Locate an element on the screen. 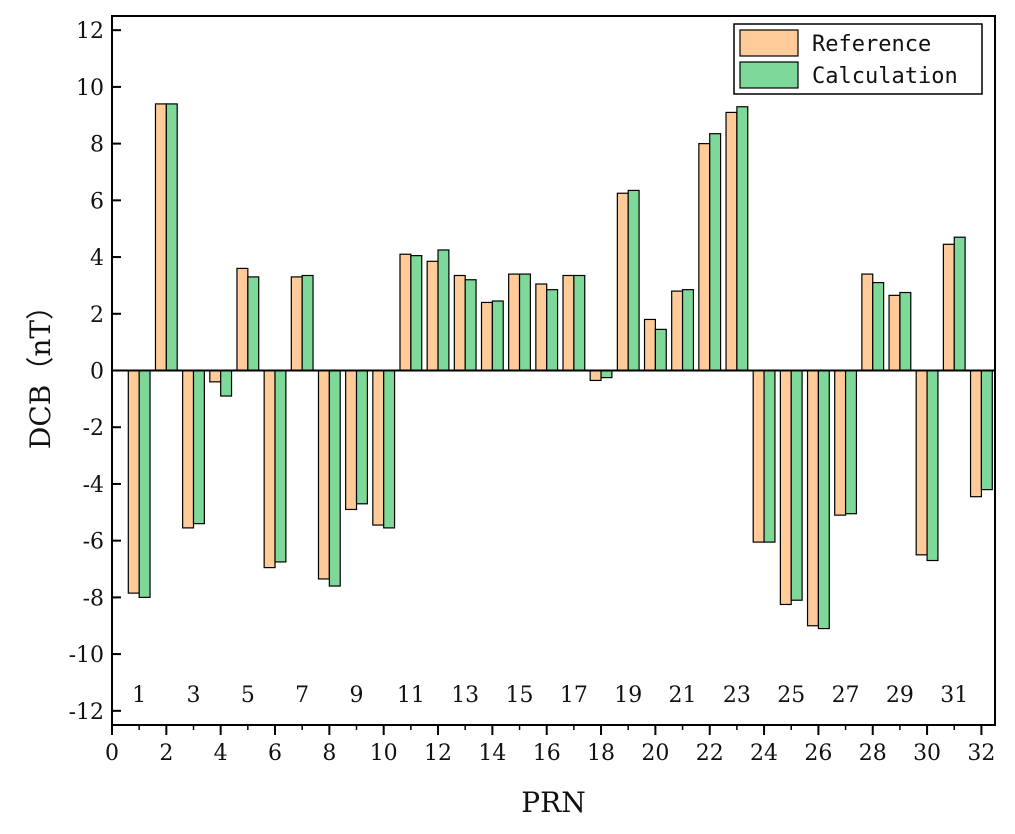 The image size is (1015, 834). y-tick-label: 8 is located at coordinates (97, 145).